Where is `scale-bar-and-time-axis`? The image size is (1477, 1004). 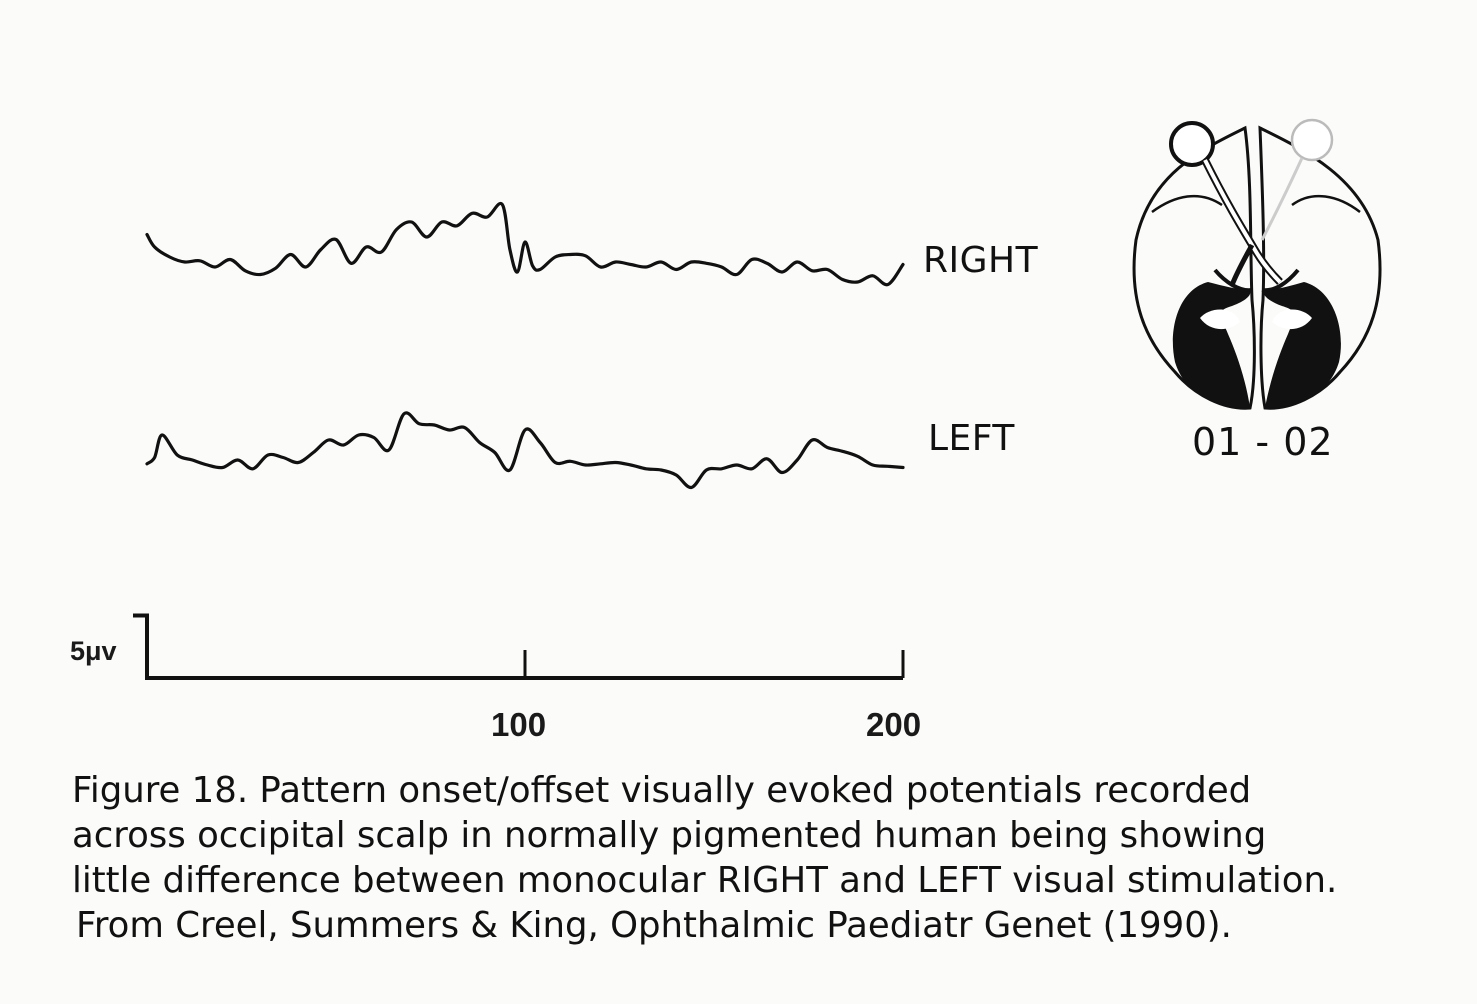 scale-bar-and-time-axis is located at coordinates (518, 646).